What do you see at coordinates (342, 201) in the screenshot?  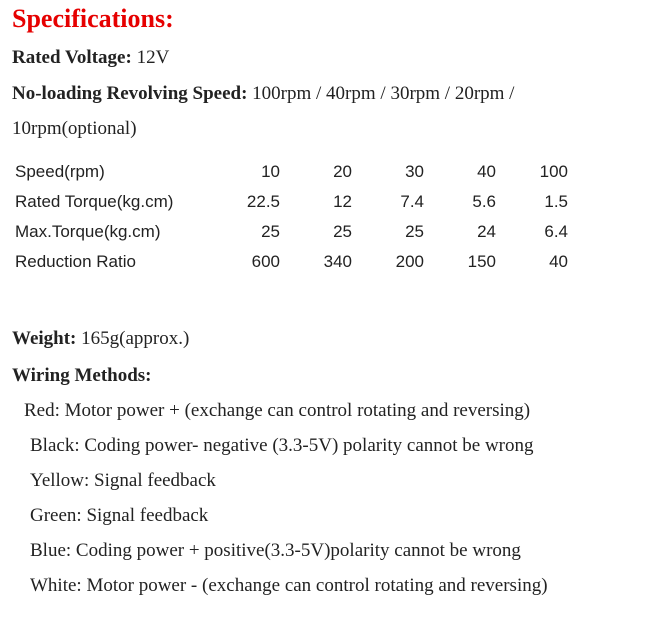 I see `table-cell: 12` at bounding box center [342, 201].